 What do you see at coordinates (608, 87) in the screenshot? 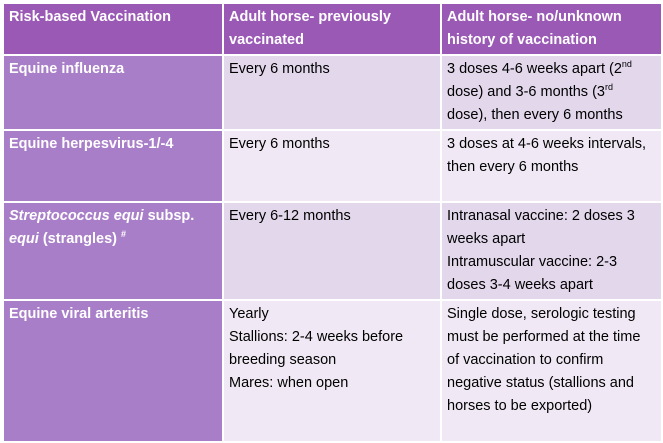
I see `ordinal-suffix: rd` at bounding box center [608, 87].